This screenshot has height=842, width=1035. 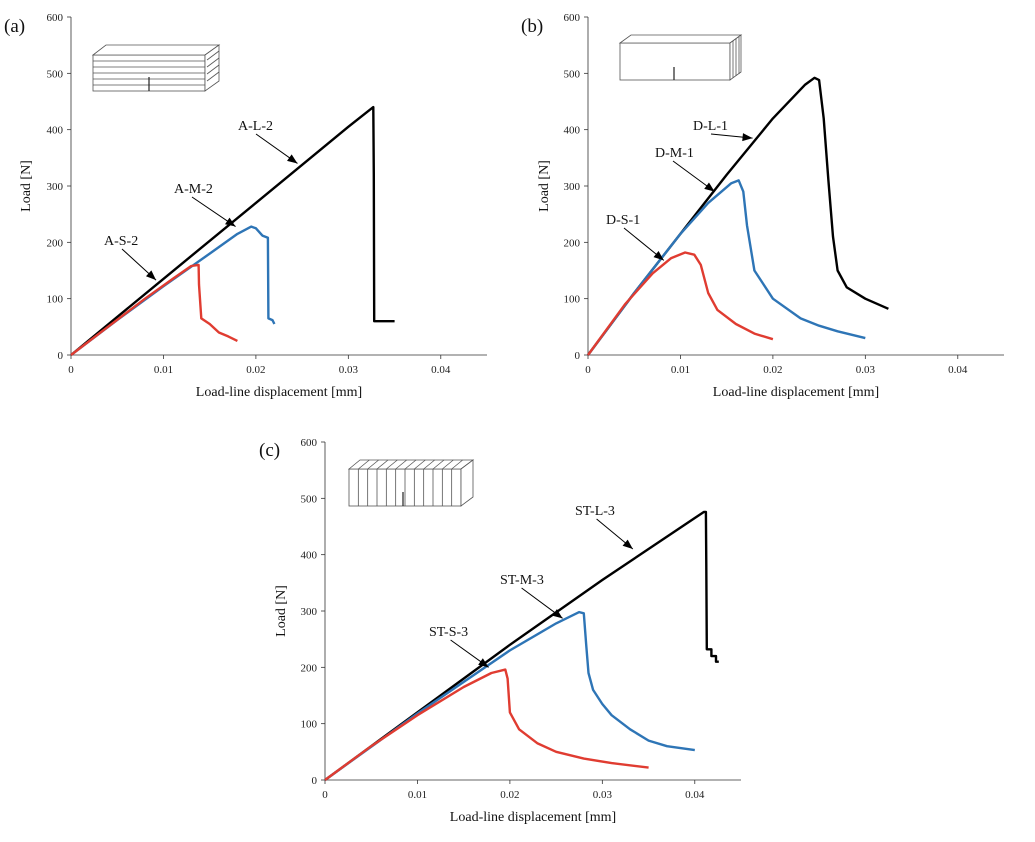 What do you see at coordinates (156, 68) in the screenshot?
I see `specimen-a-inset` at bounding box center [156, 68].